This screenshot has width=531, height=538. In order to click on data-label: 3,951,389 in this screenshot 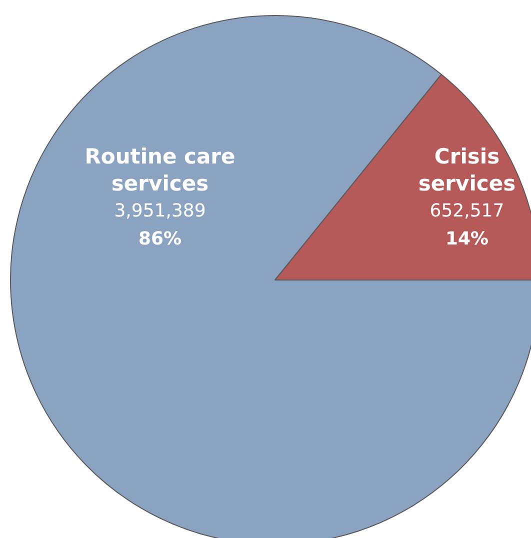, I will do `click(160, 211)`.